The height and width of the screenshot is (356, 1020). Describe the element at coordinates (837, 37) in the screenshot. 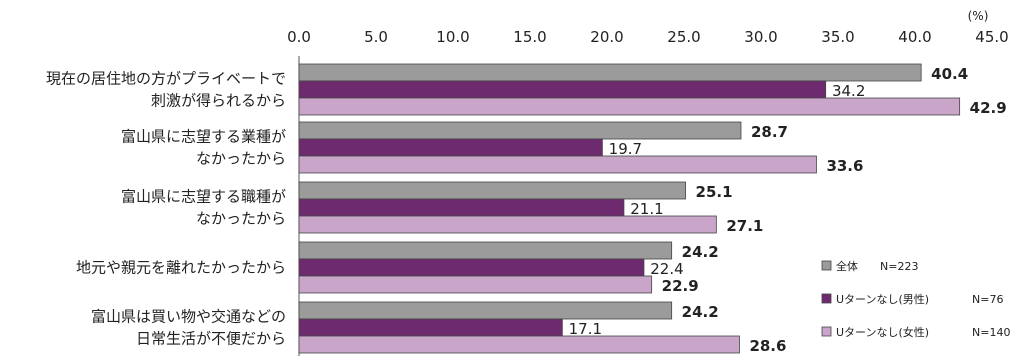

I see `x-tick-label: 35.0` at that location.